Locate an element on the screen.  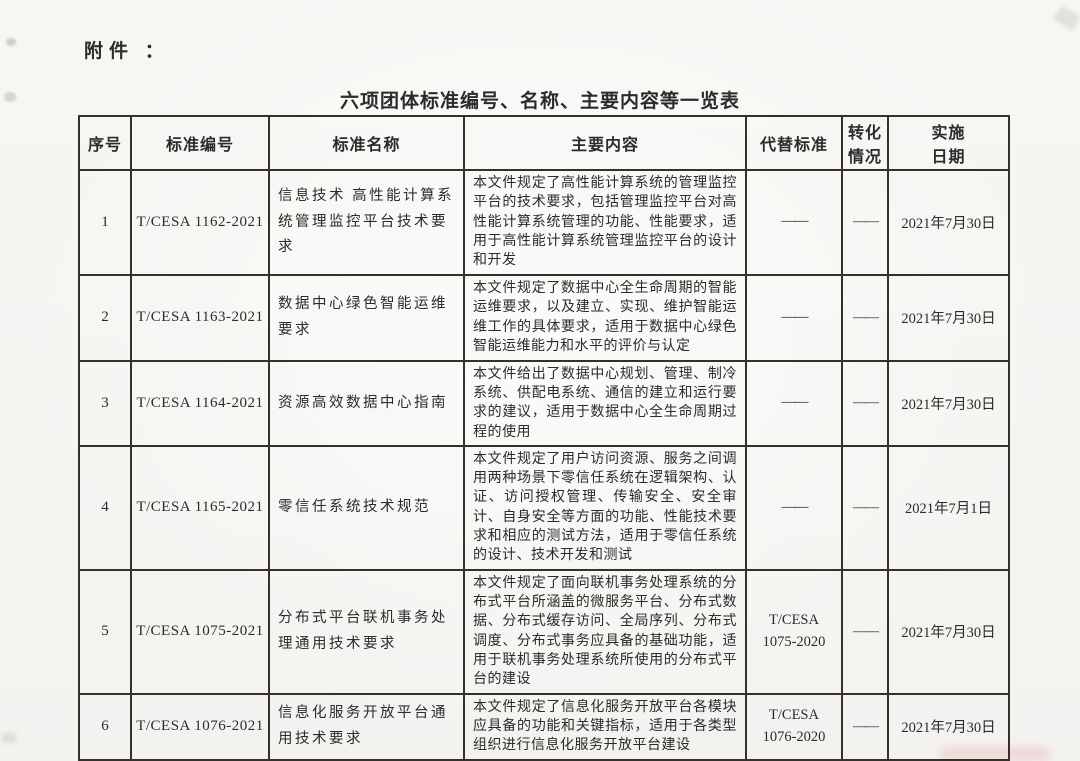
cell-replaces: T/CESA 1076-2020 is located at coordinates (794, 726).